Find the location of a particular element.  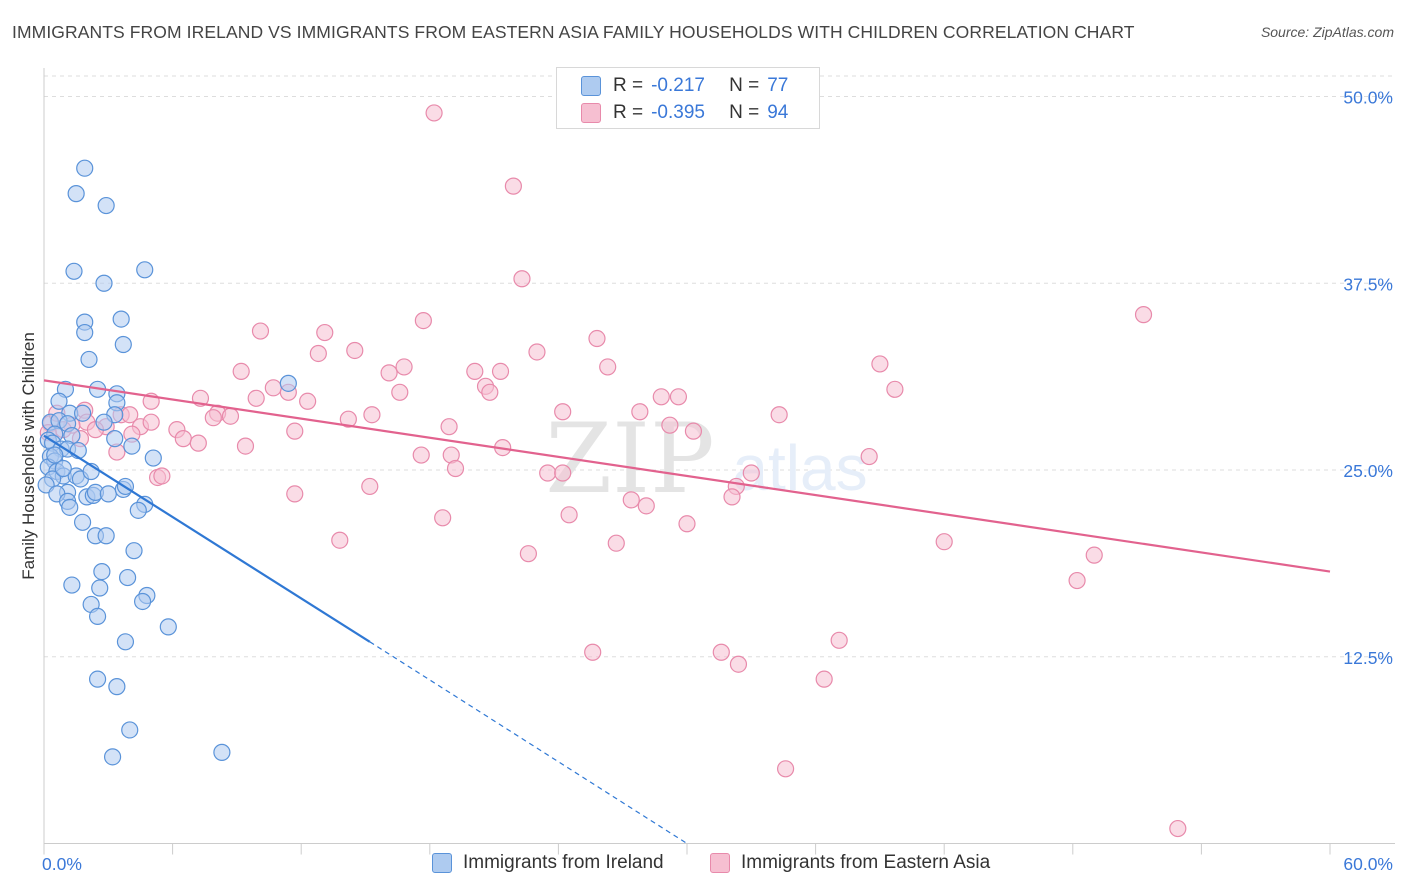

legend-row-ireland: R = -0.217 N = 77 is located at coordinates (684, 86).